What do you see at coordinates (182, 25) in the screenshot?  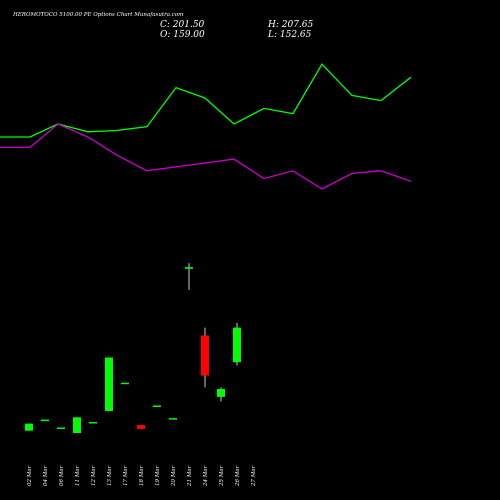 I see `close-label: C: 201.50` at bounding box center [182, 25].